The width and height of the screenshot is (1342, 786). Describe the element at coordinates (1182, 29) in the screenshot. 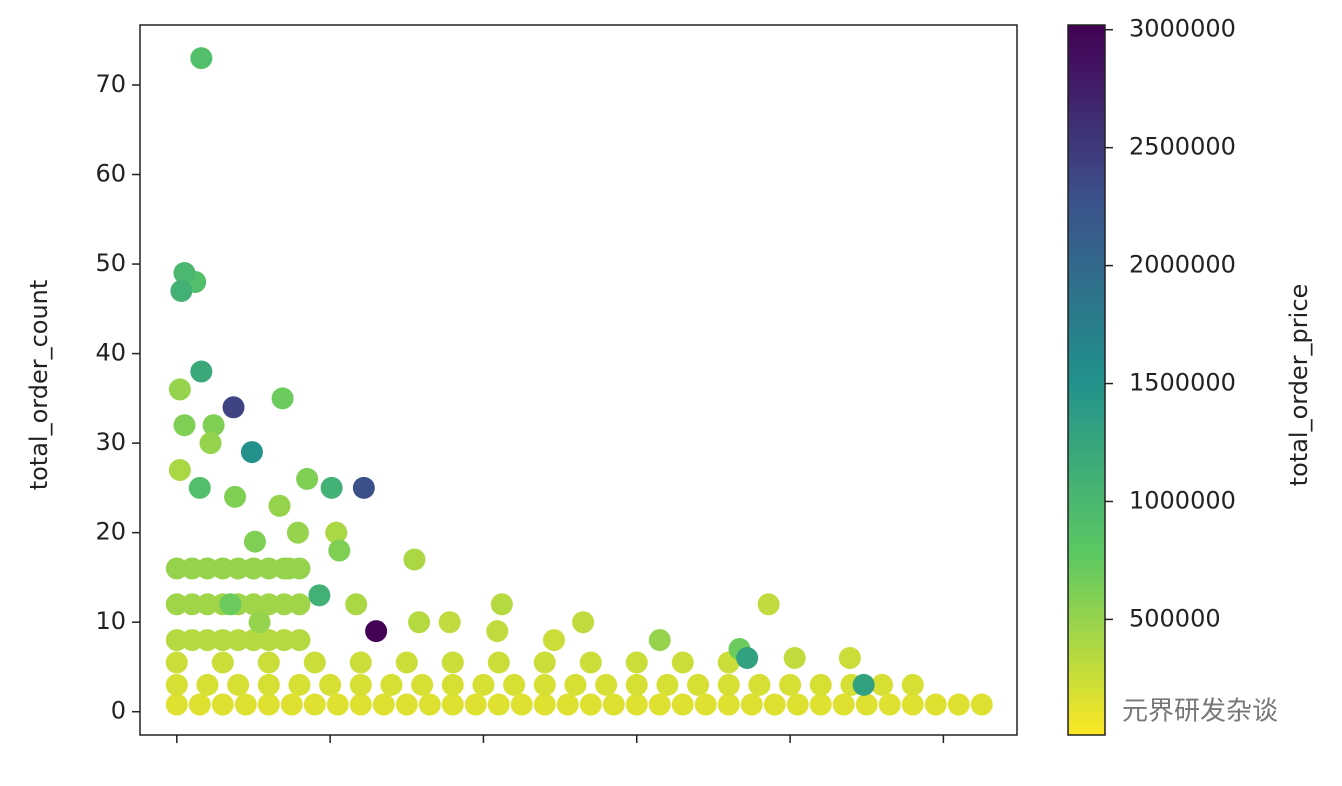

I see `colorbar-tick-label: 3000000` at that location.